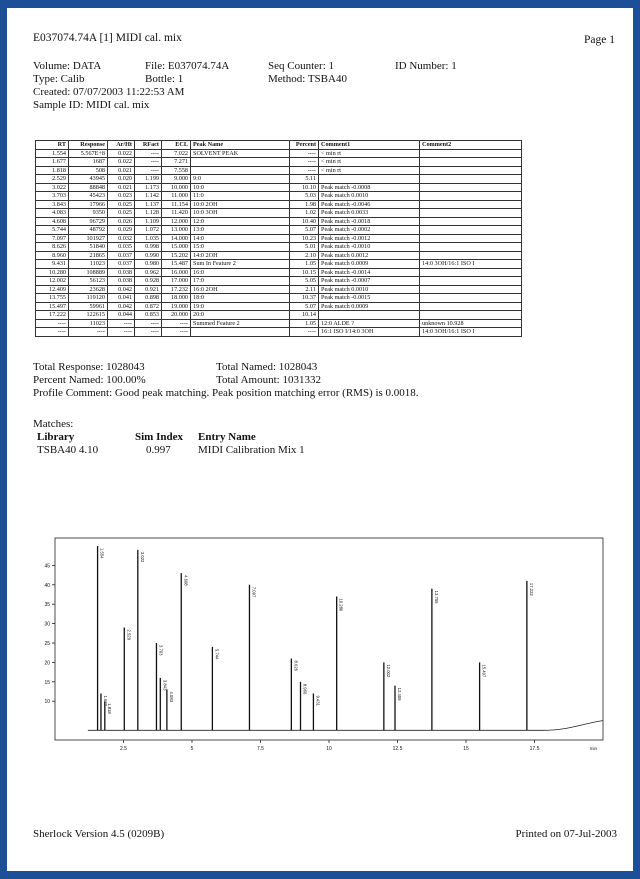  Describe the element at coordinates (304, 179) in the screenshot. I see `table-cell: 5.11` at that location.